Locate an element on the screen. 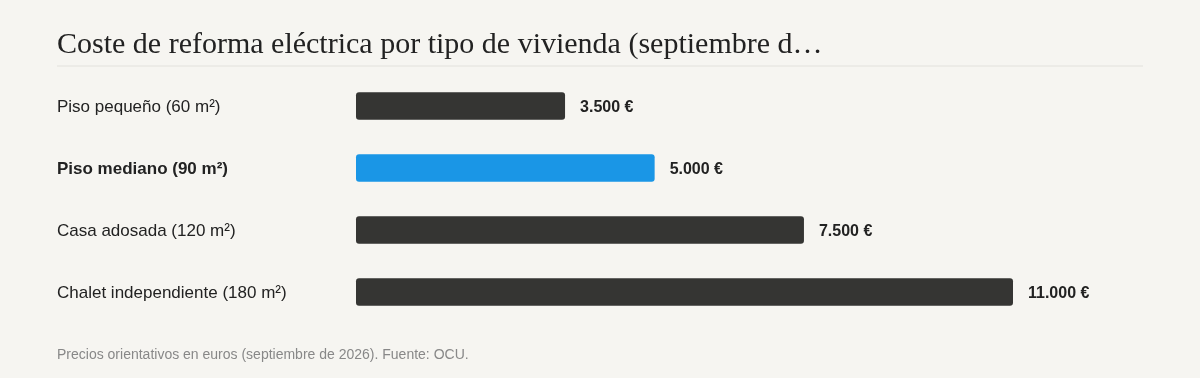 The image size is (1200, 378). y-tick-label: Piso mediano (90 m²) is located at coordinates (142, 168).